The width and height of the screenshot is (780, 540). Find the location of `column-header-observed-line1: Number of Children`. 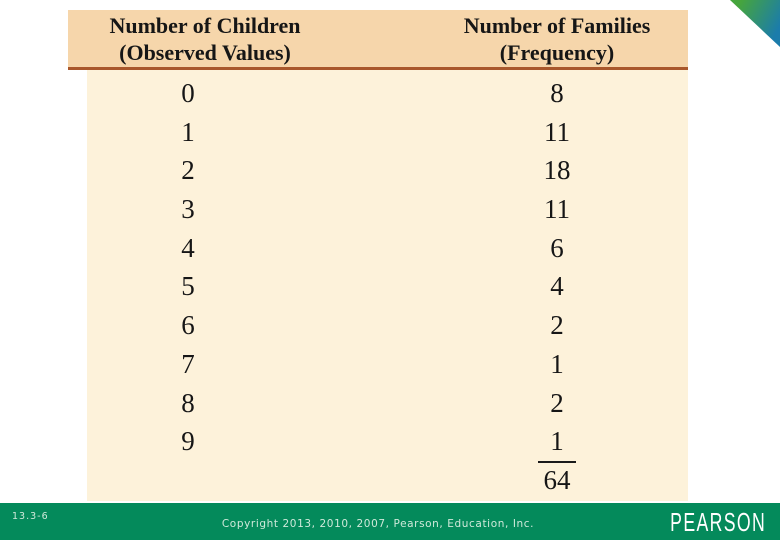

column-header-observed-line1: Number of Children is located at coordinates (205, 25).